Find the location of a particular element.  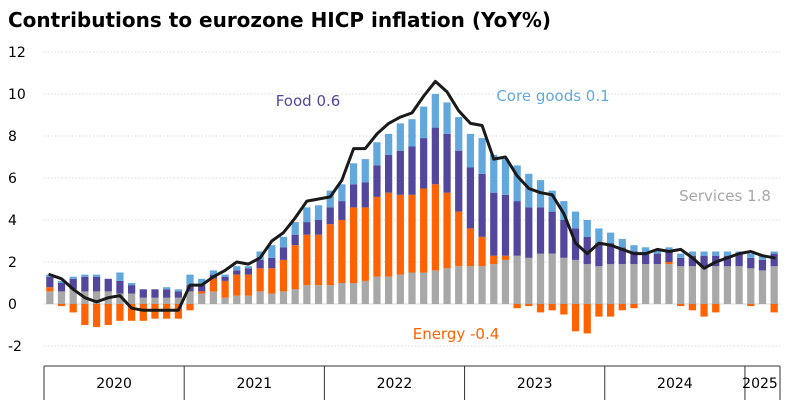

x-tick-label: 2021 is located at coordinates (254, 384).